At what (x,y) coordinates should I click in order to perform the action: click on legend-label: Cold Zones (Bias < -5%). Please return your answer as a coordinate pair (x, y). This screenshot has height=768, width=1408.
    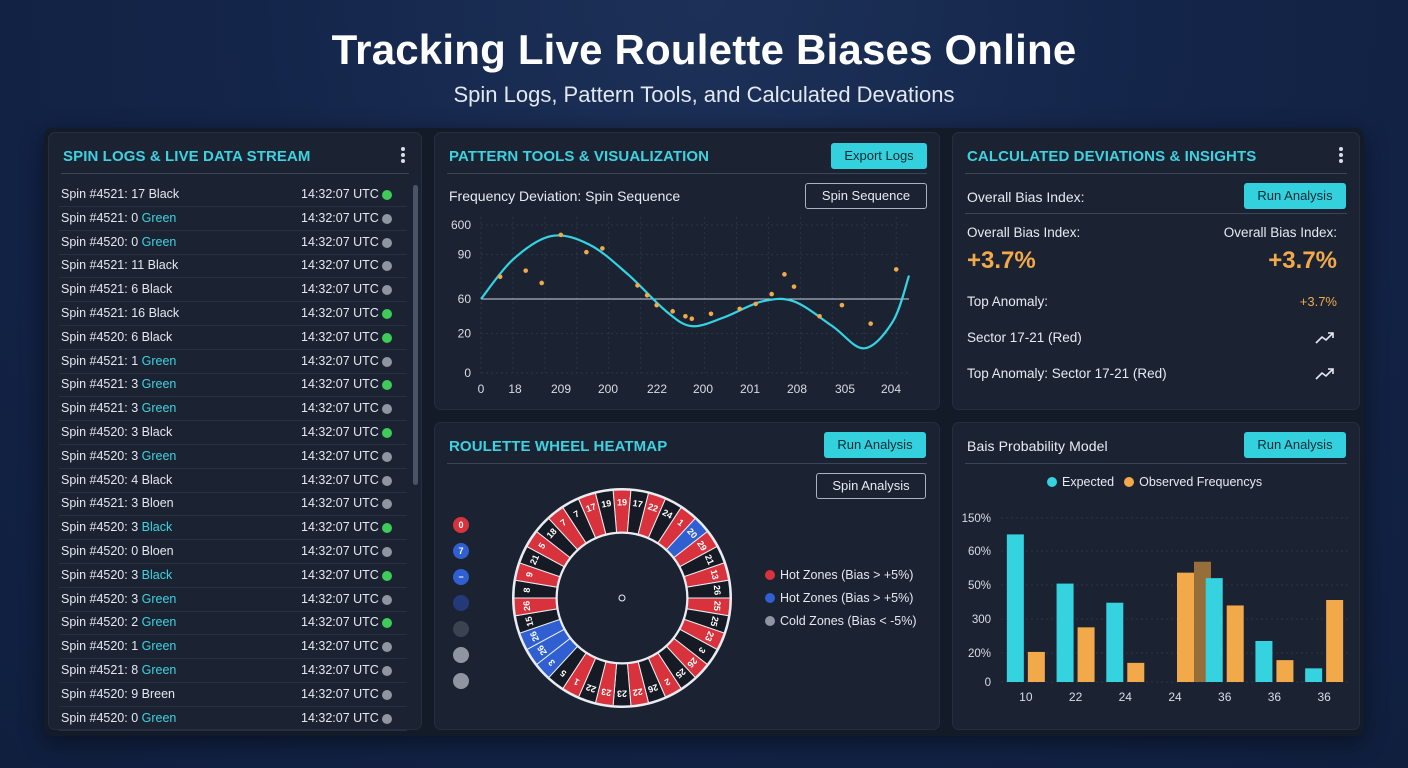
    Looking at the image, I should click on (848, 621).